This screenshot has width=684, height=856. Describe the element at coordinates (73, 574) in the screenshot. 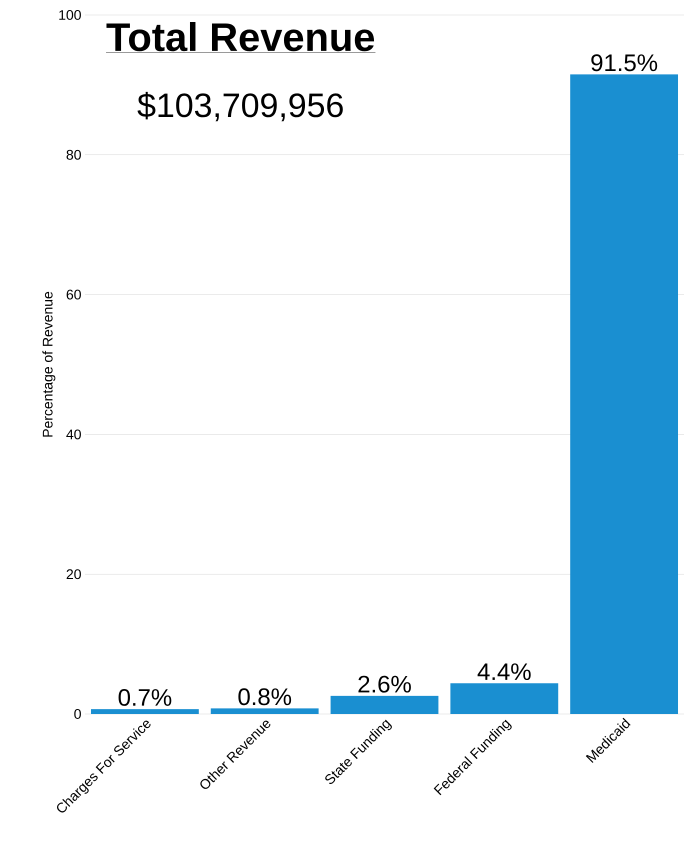

I see `y-tick-label: 20` at that location.